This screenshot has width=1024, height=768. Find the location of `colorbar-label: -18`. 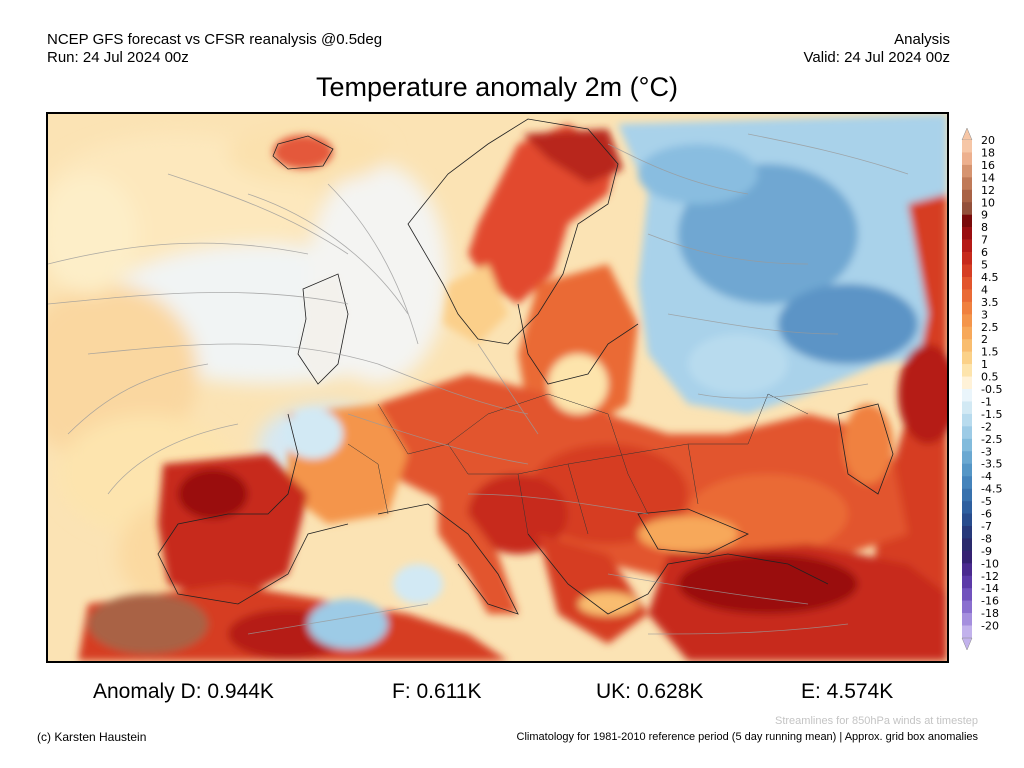

colorbar-label: -18 is located at coordinates (990, 613).